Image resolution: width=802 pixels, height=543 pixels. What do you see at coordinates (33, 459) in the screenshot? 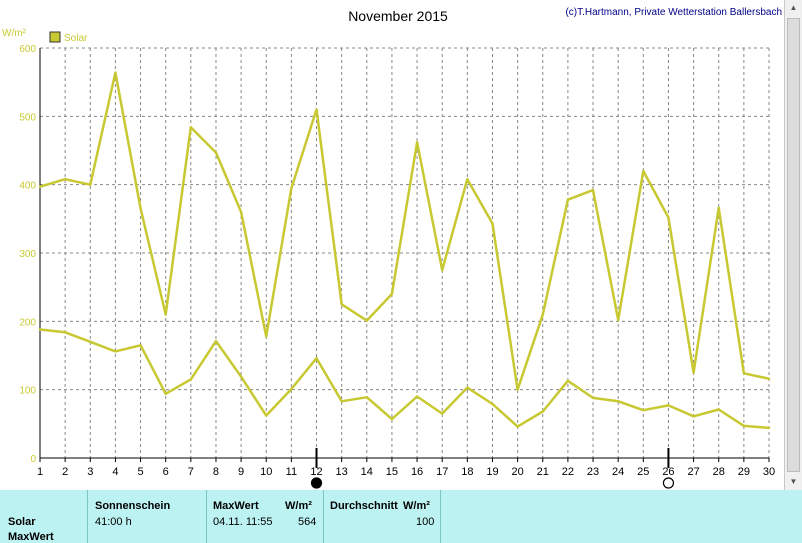
I see `y-tick-label-0: 0` at bounding box center [33, 459].